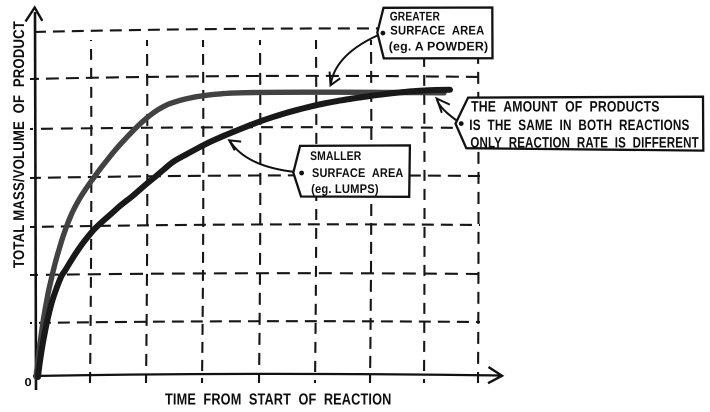 The width and height of the screenshot is (710, 412). What do you see at coordinates (345, 189) in the screenshot?
I see `svg-text: (eg. LUMPS)` at bounding box center [345, 189].